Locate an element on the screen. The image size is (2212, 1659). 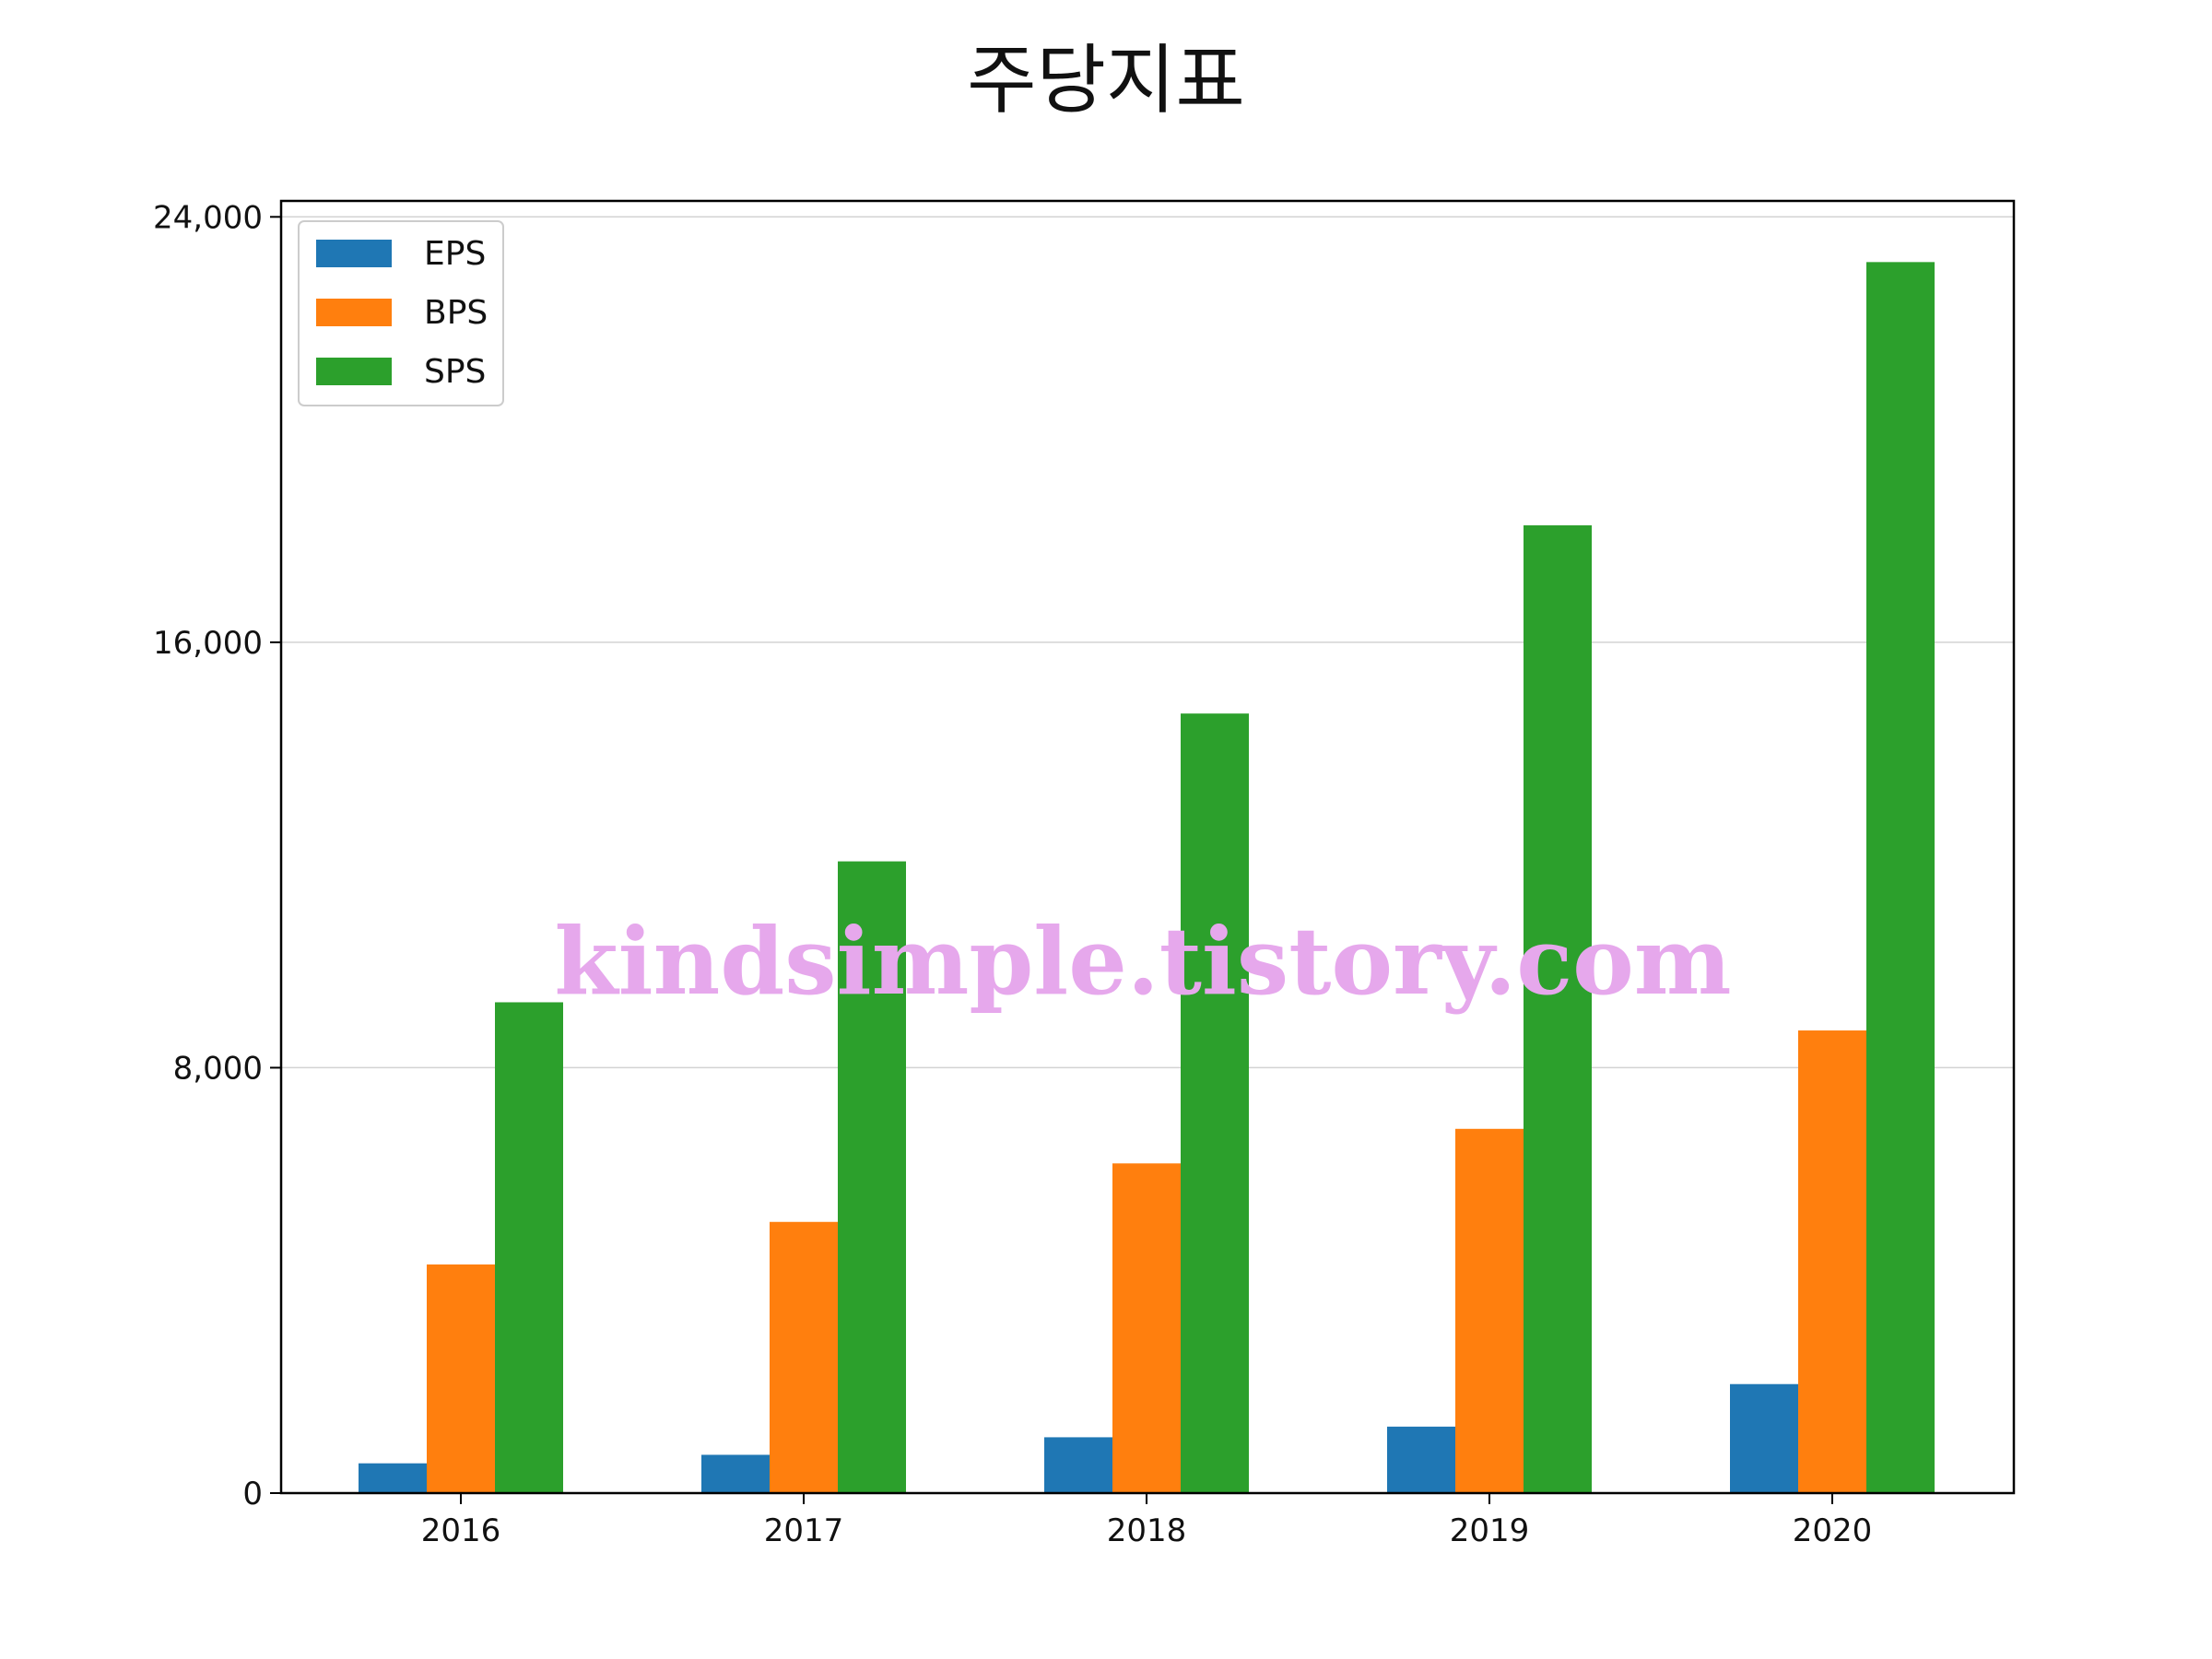
xtick-label-2016: 2016 is located at coordinates (461, 1530).